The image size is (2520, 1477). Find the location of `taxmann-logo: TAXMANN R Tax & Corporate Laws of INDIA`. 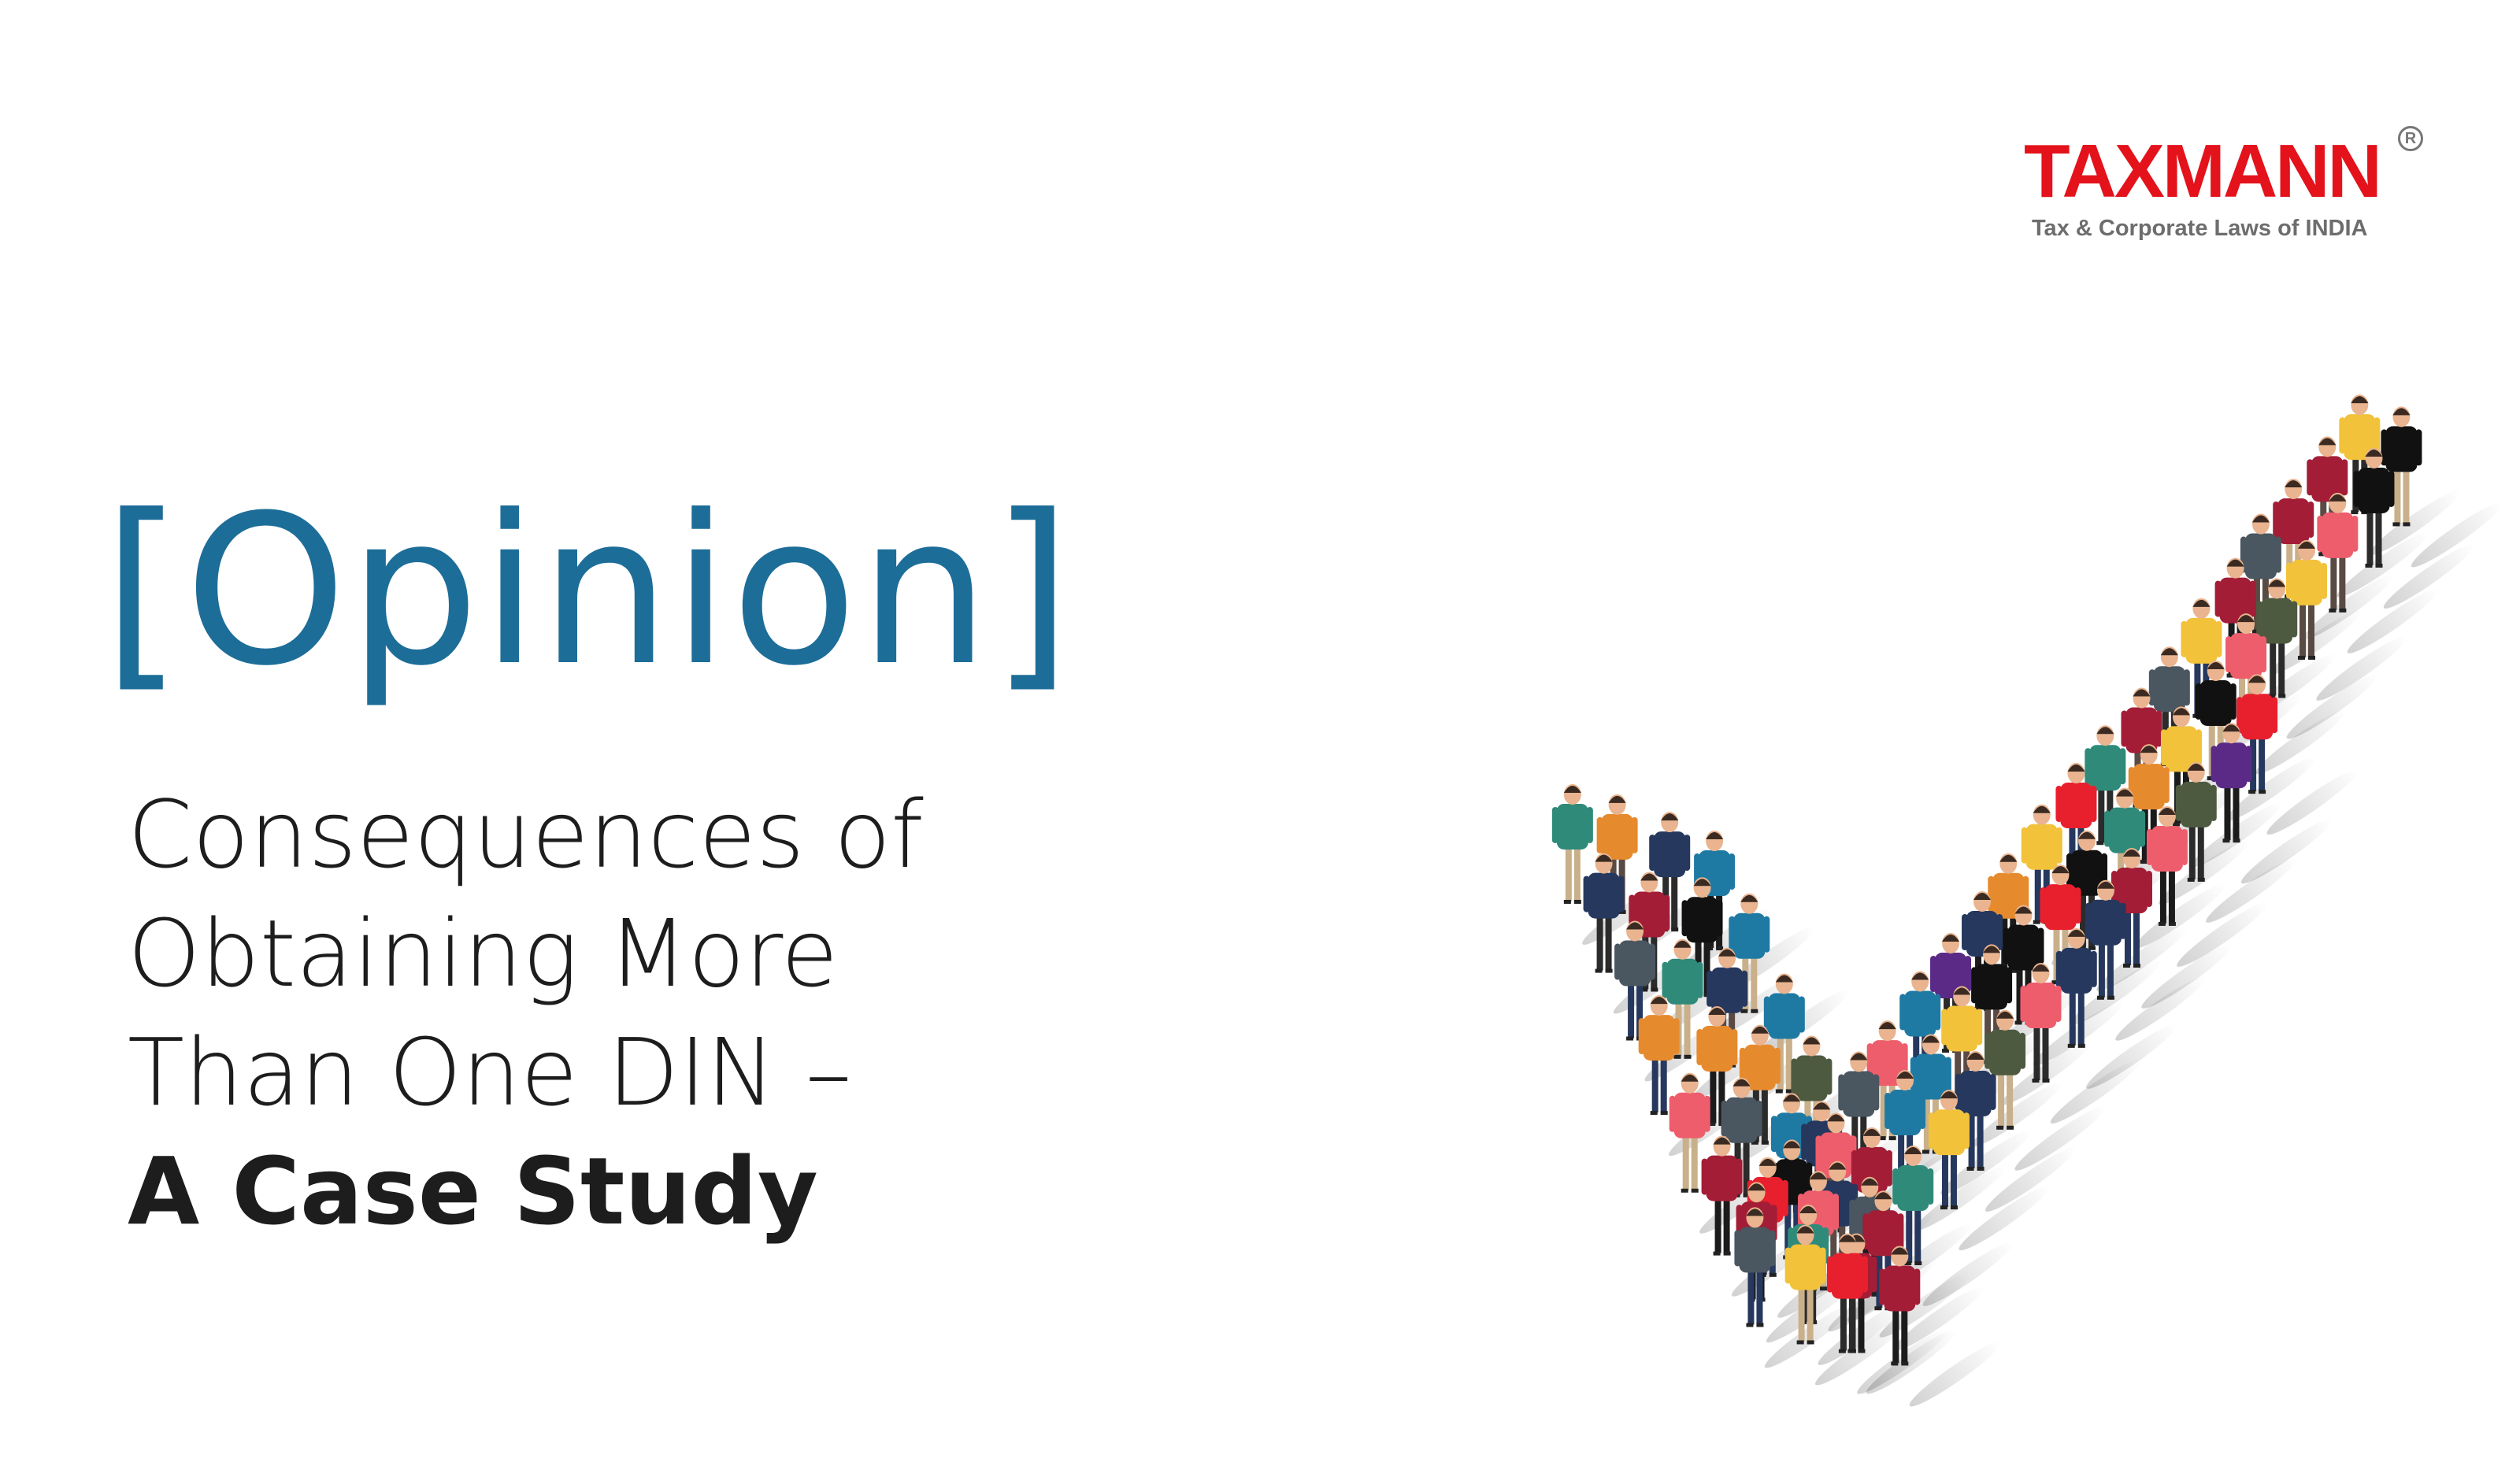

taxmann-logo: TAXMANN R Tax & Corporate Laws of INDIA is located at coordinates (2228, 189).